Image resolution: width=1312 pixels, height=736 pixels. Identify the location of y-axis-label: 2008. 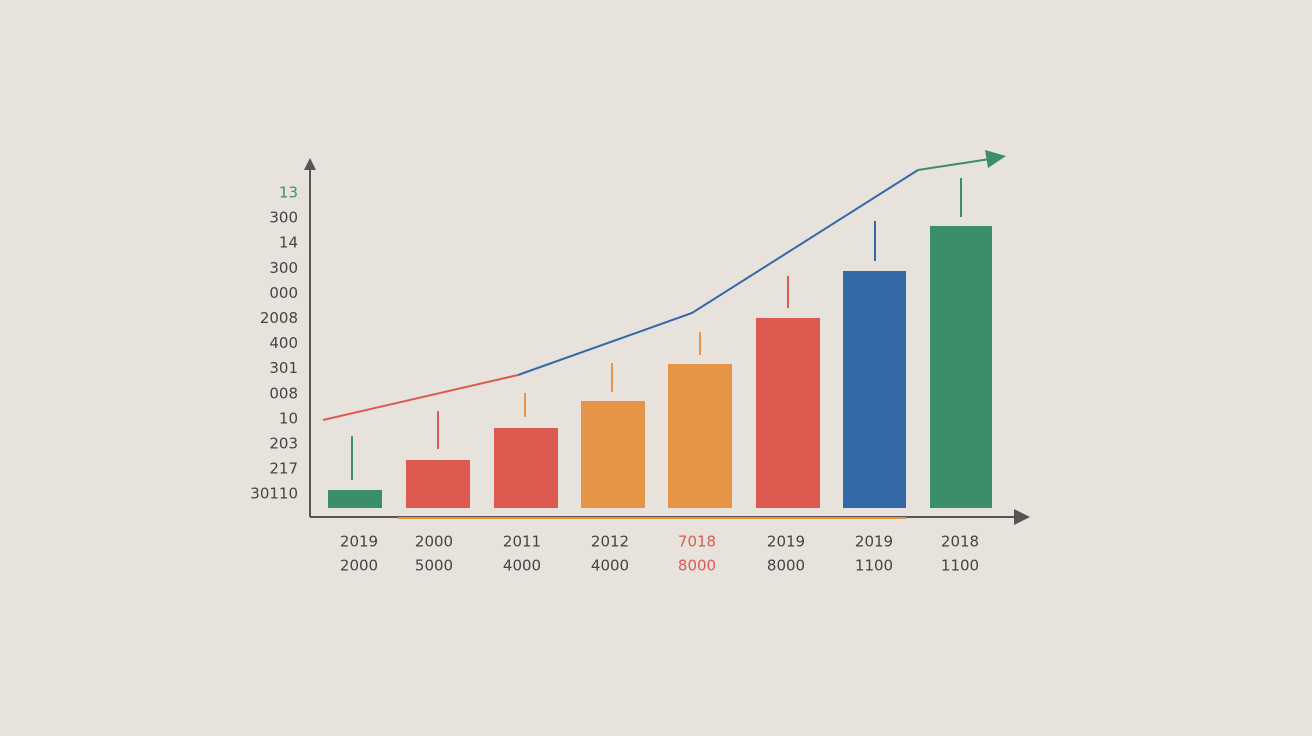
(279, 318).